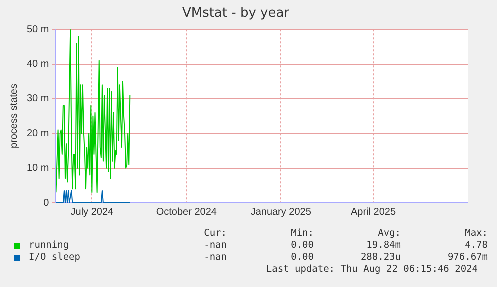  I want to click on x-tick-label: April 2025, so click(373, 212).